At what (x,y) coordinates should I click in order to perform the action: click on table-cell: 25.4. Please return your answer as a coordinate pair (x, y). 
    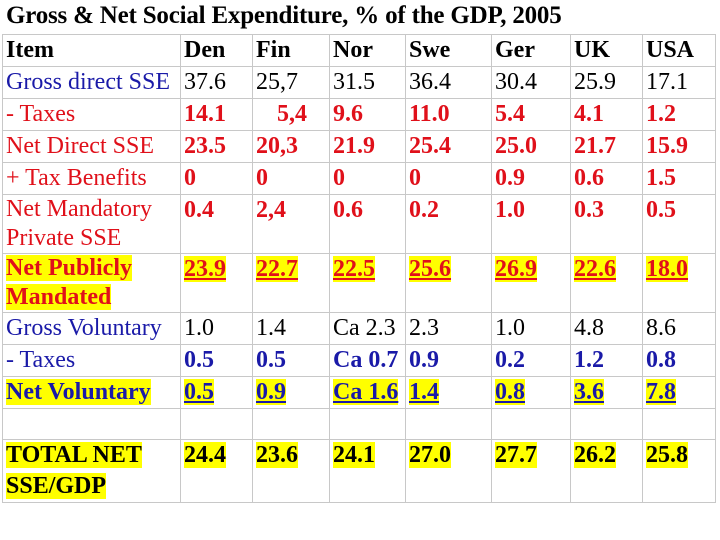
    Looking at the image, I should click on (448, 146).